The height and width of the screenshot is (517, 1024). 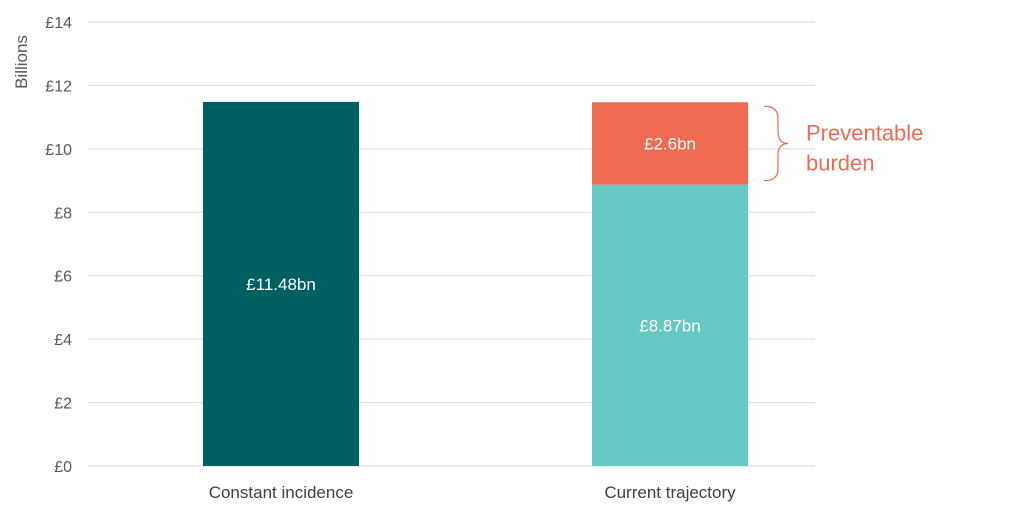 What do you see at coordinates (58, 150) in the screenshot?
I see `y-tick-label: £10` at bounding box center [58, 150].